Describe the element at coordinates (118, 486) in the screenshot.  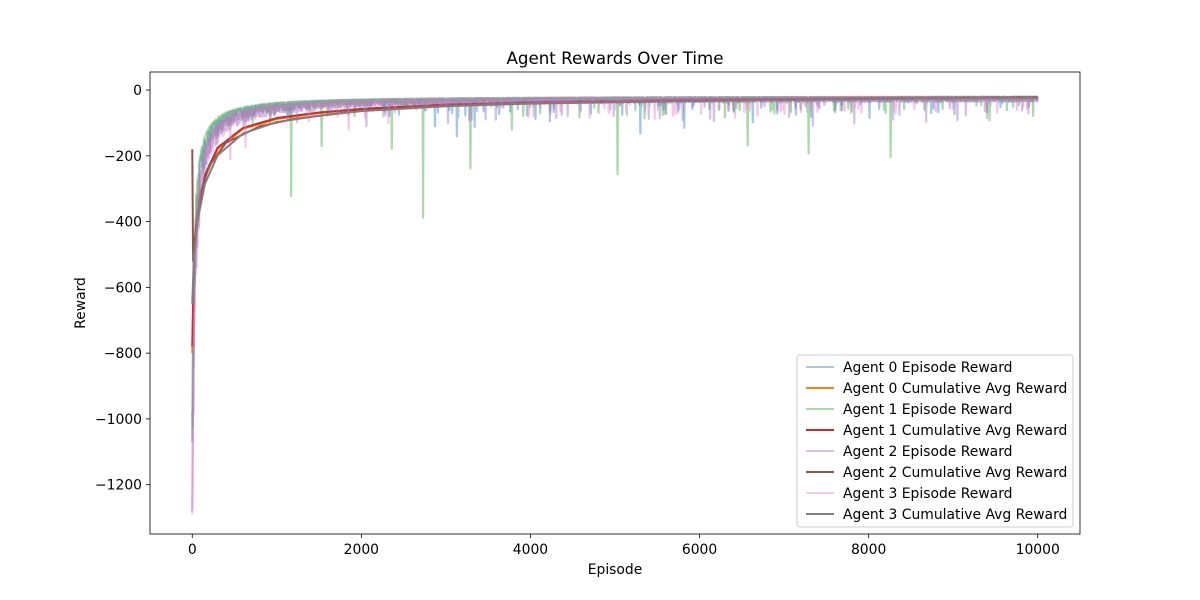
I see `y-tick-label: −1200` at that location.